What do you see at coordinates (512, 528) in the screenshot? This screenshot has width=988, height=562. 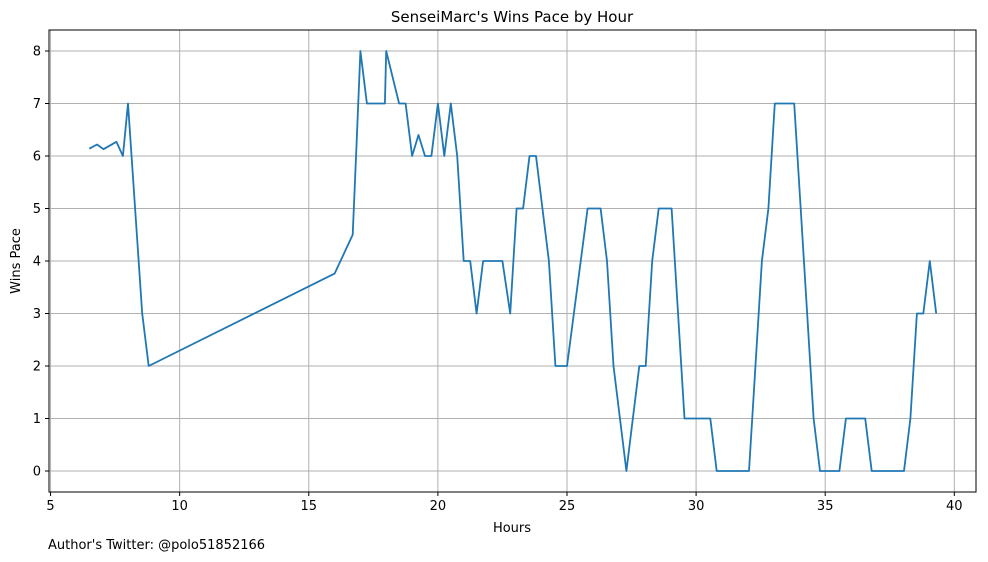 I see `x-axis-label: Hours` at bounding box center [512, 528].